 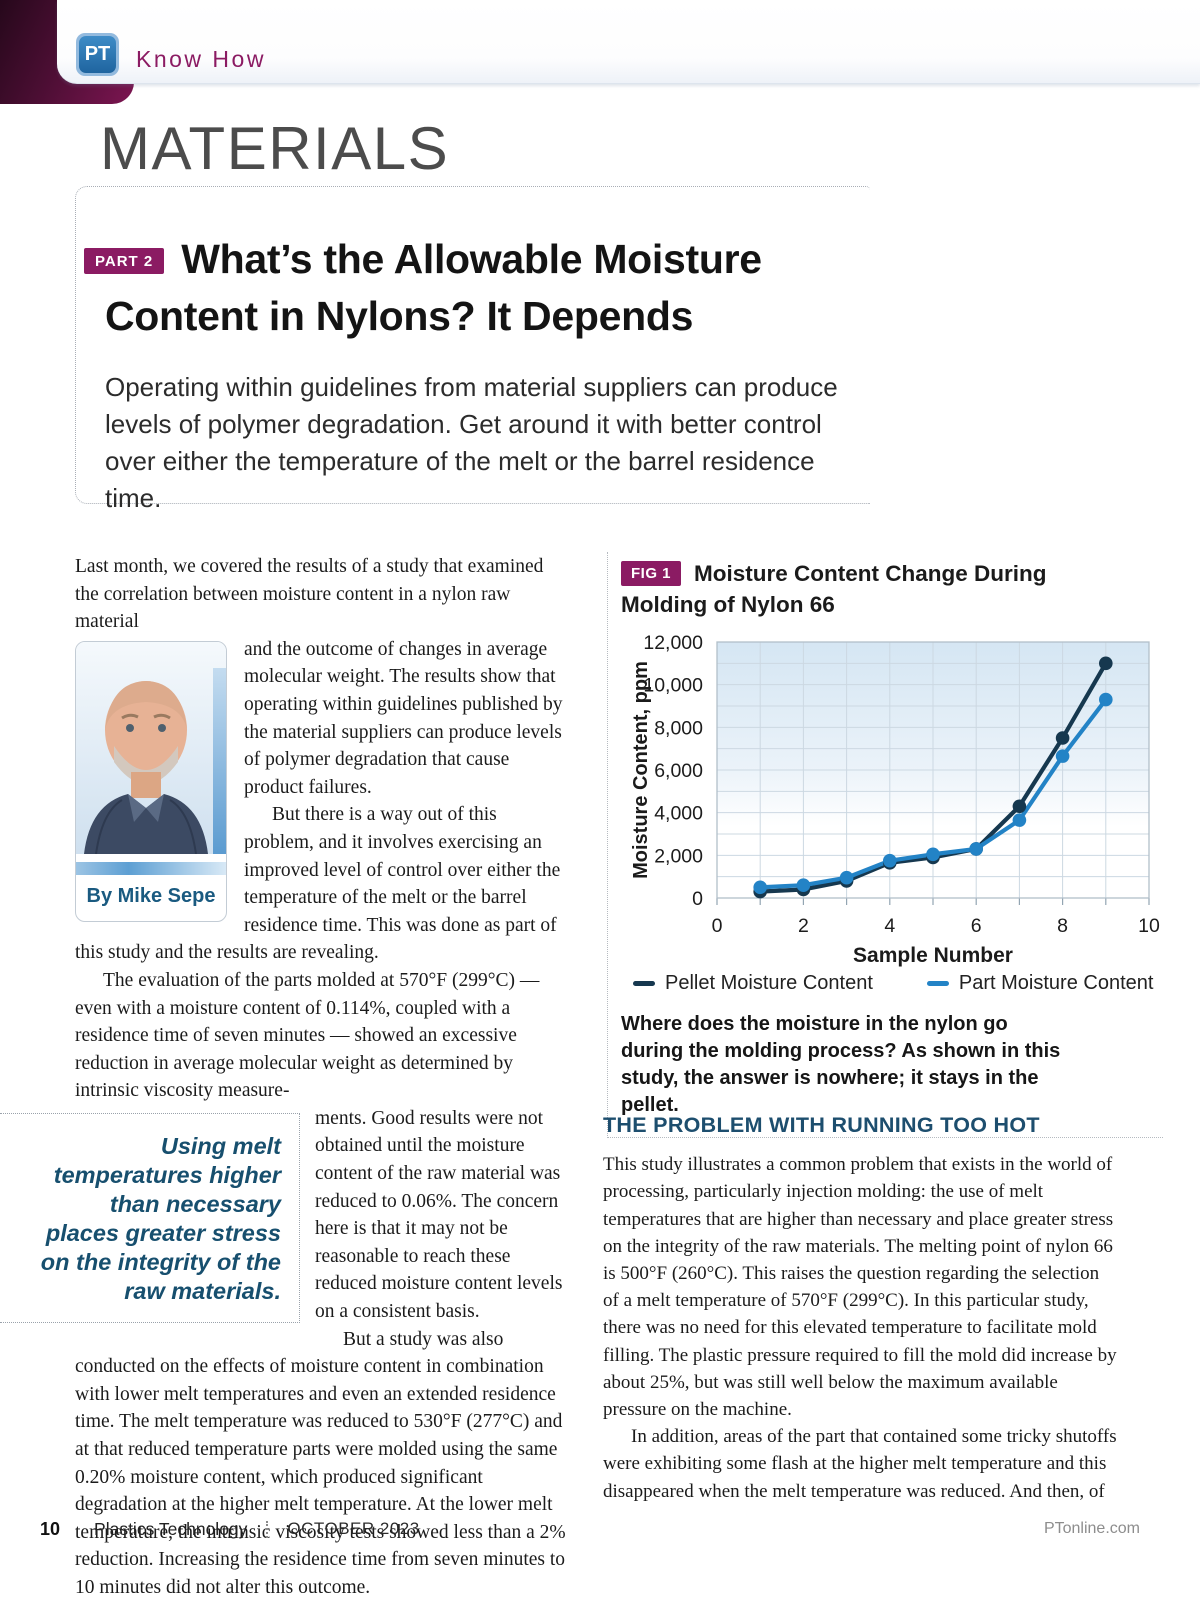 What do you see at coordinates (353, 1528) in the screenshot?
I see `issue-date: OCTOBER 2023` at bounding box center [353, 1528].